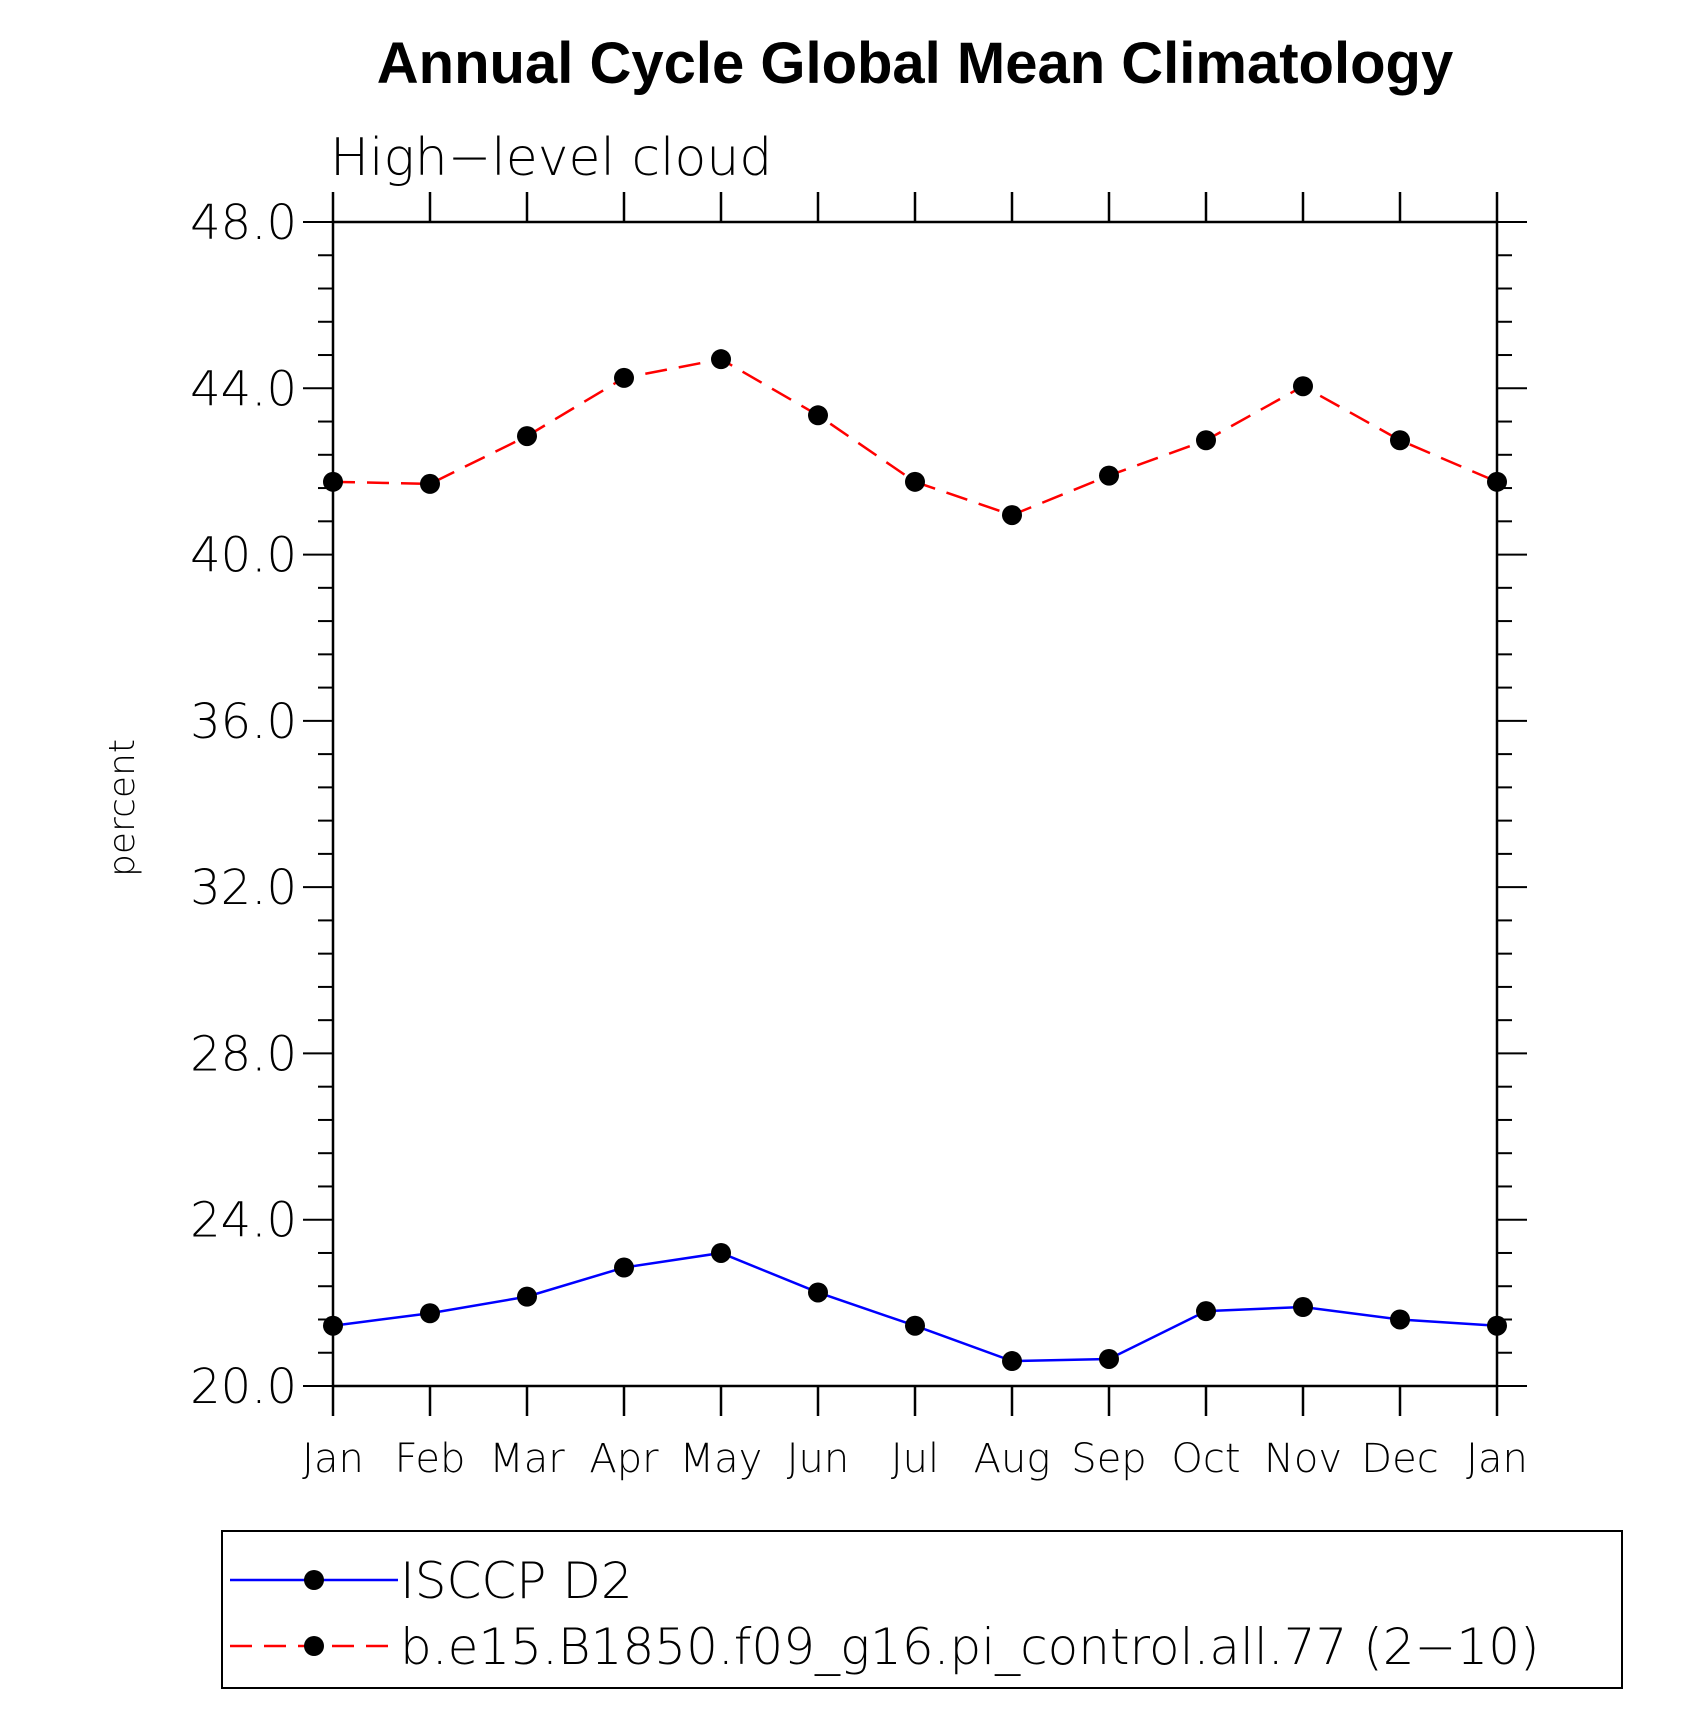 This screenshot has width=1708, height=1713. I want to click on y-tick-label: 28.0, so click(243, 1054).